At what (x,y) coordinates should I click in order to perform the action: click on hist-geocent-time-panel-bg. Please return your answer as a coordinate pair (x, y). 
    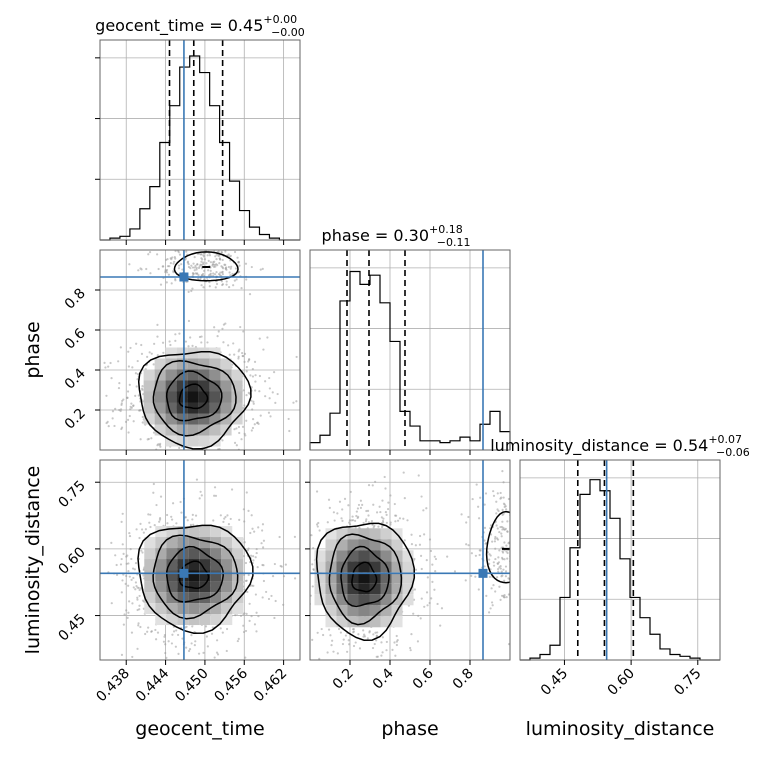
    Looking at the image, I should click on (200, 140).